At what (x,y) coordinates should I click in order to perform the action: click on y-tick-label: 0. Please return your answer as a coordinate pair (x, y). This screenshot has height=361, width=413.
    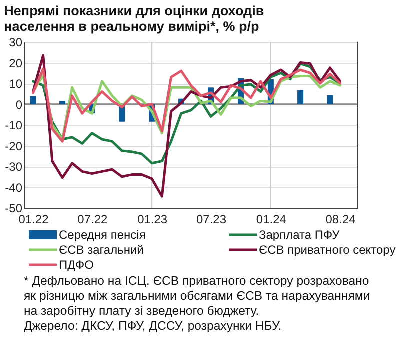
    Looking at the image, I should click on (19, 105).